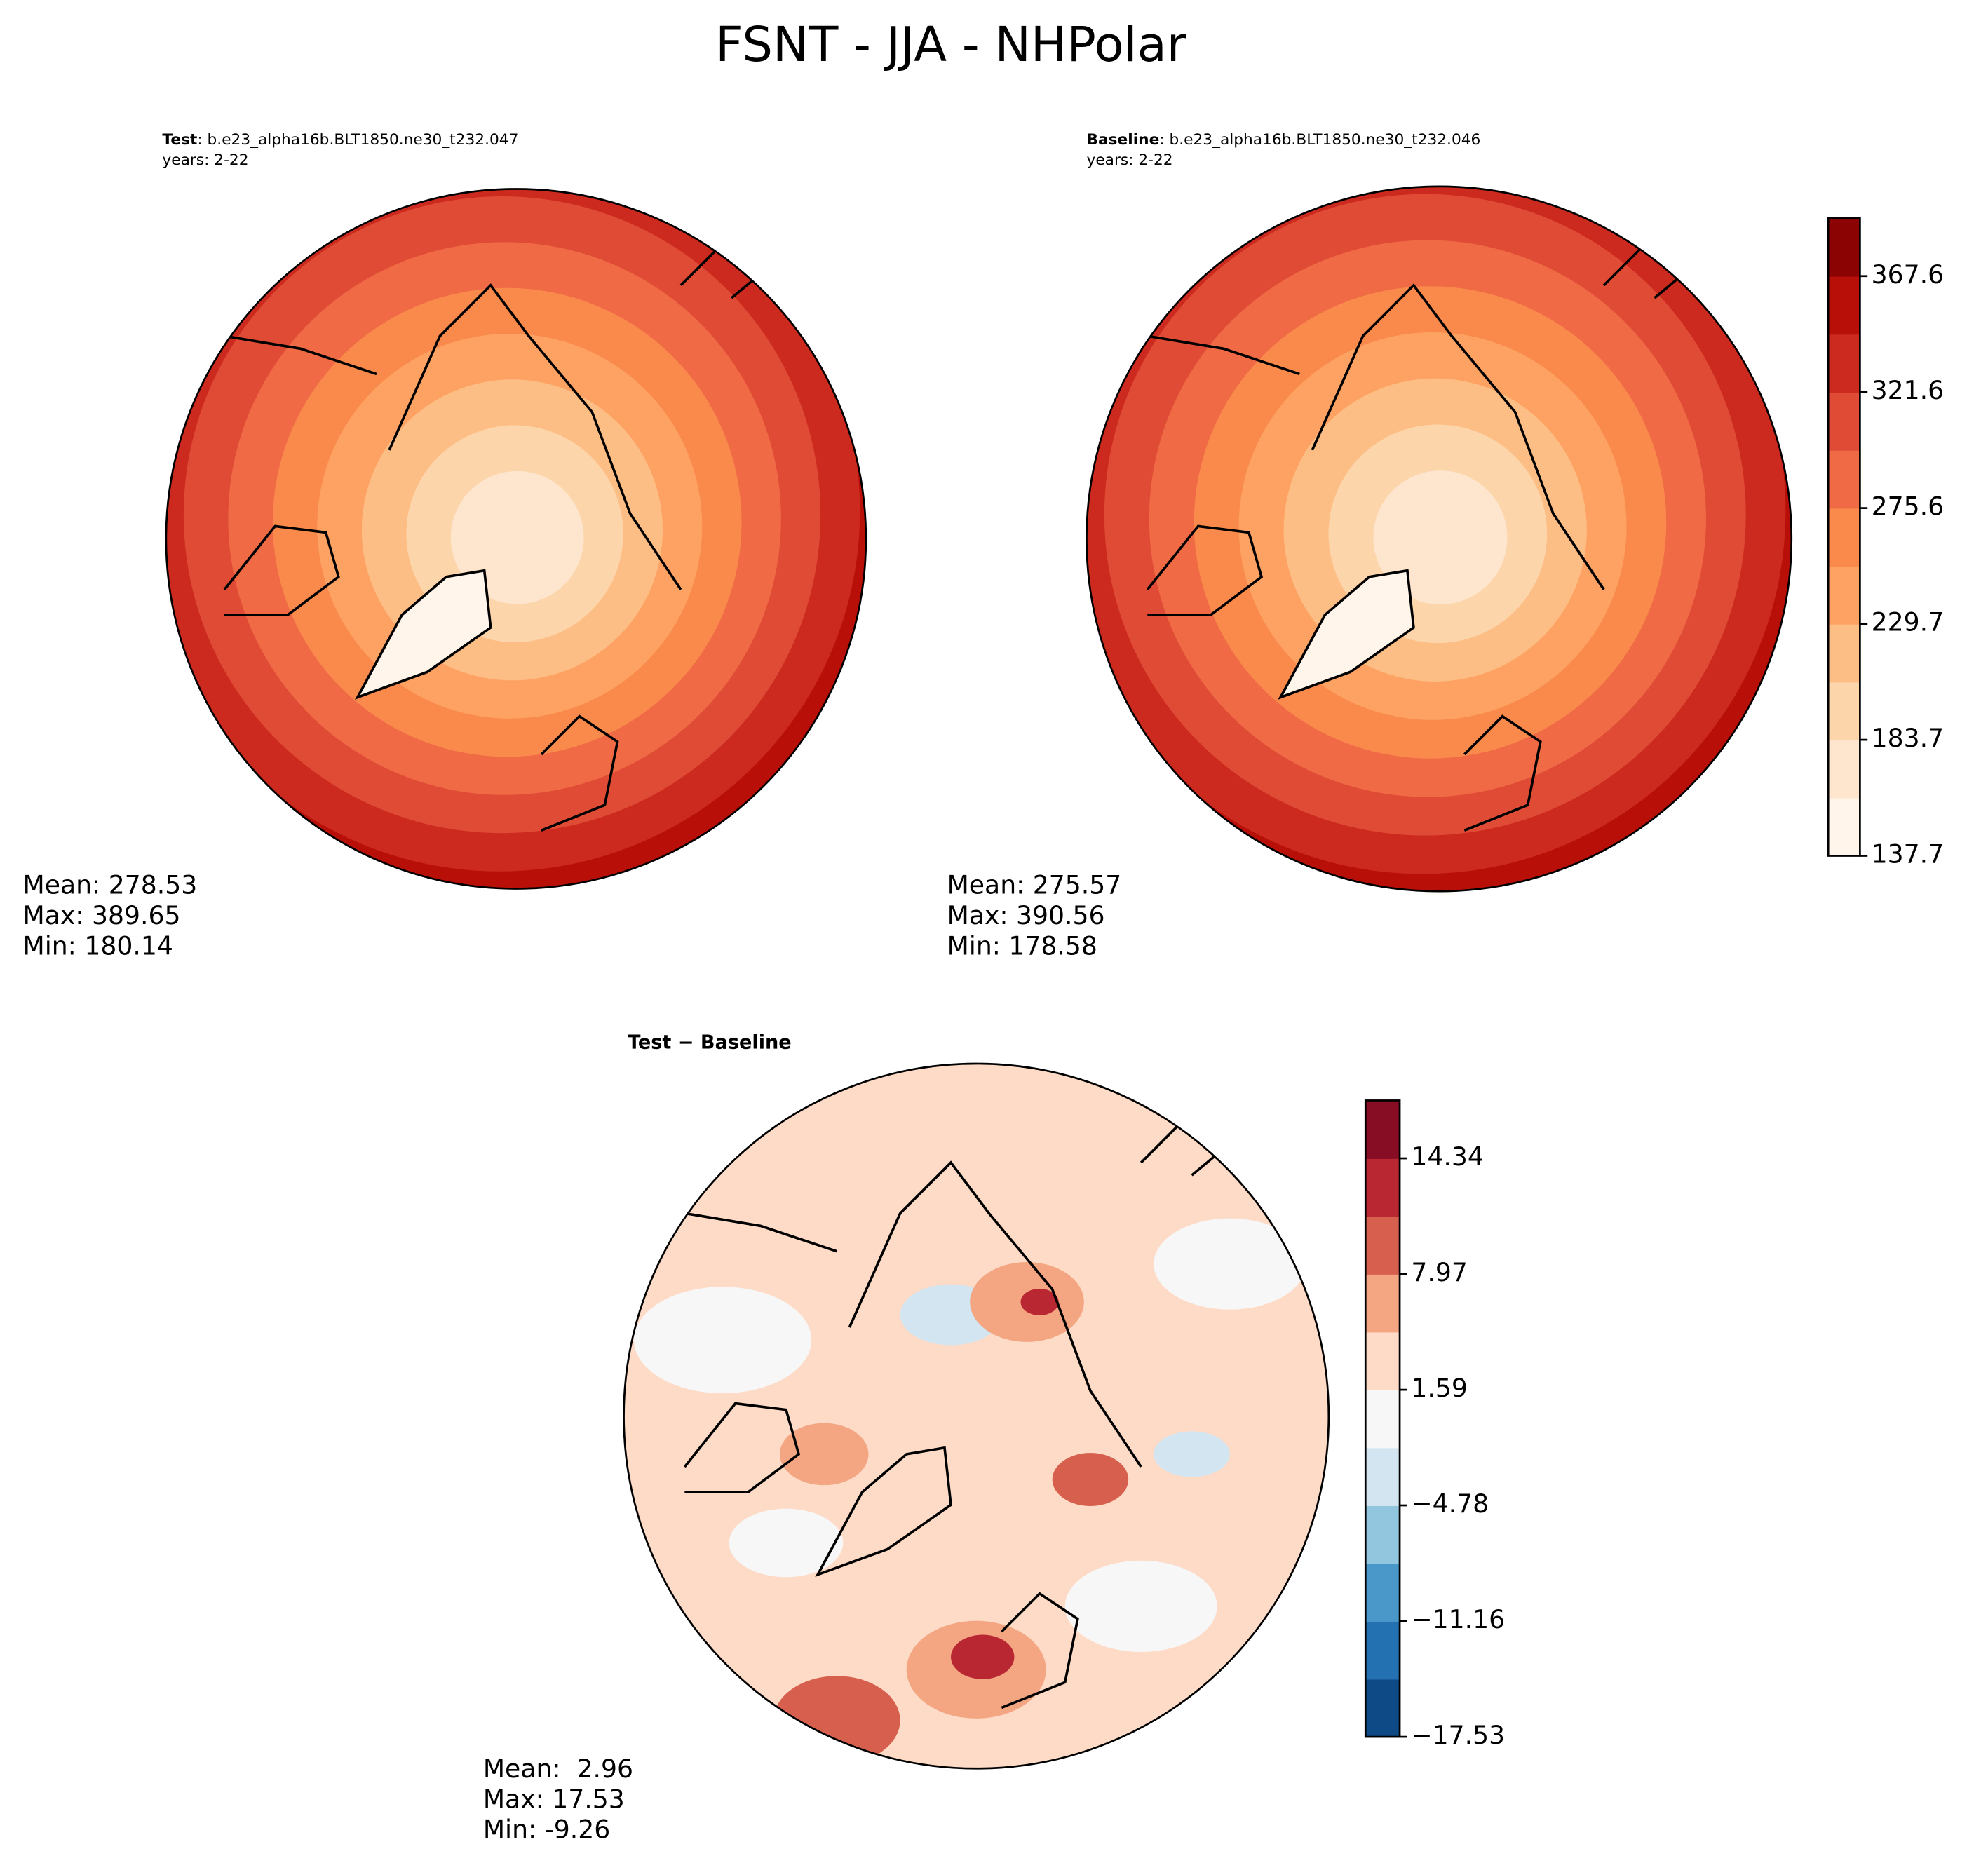 This screenshot has height=1870, width=1988. Describe the element at coordinates (558, 1769) in the screenshot. I see `stat: Mean: 2.96` at that location.